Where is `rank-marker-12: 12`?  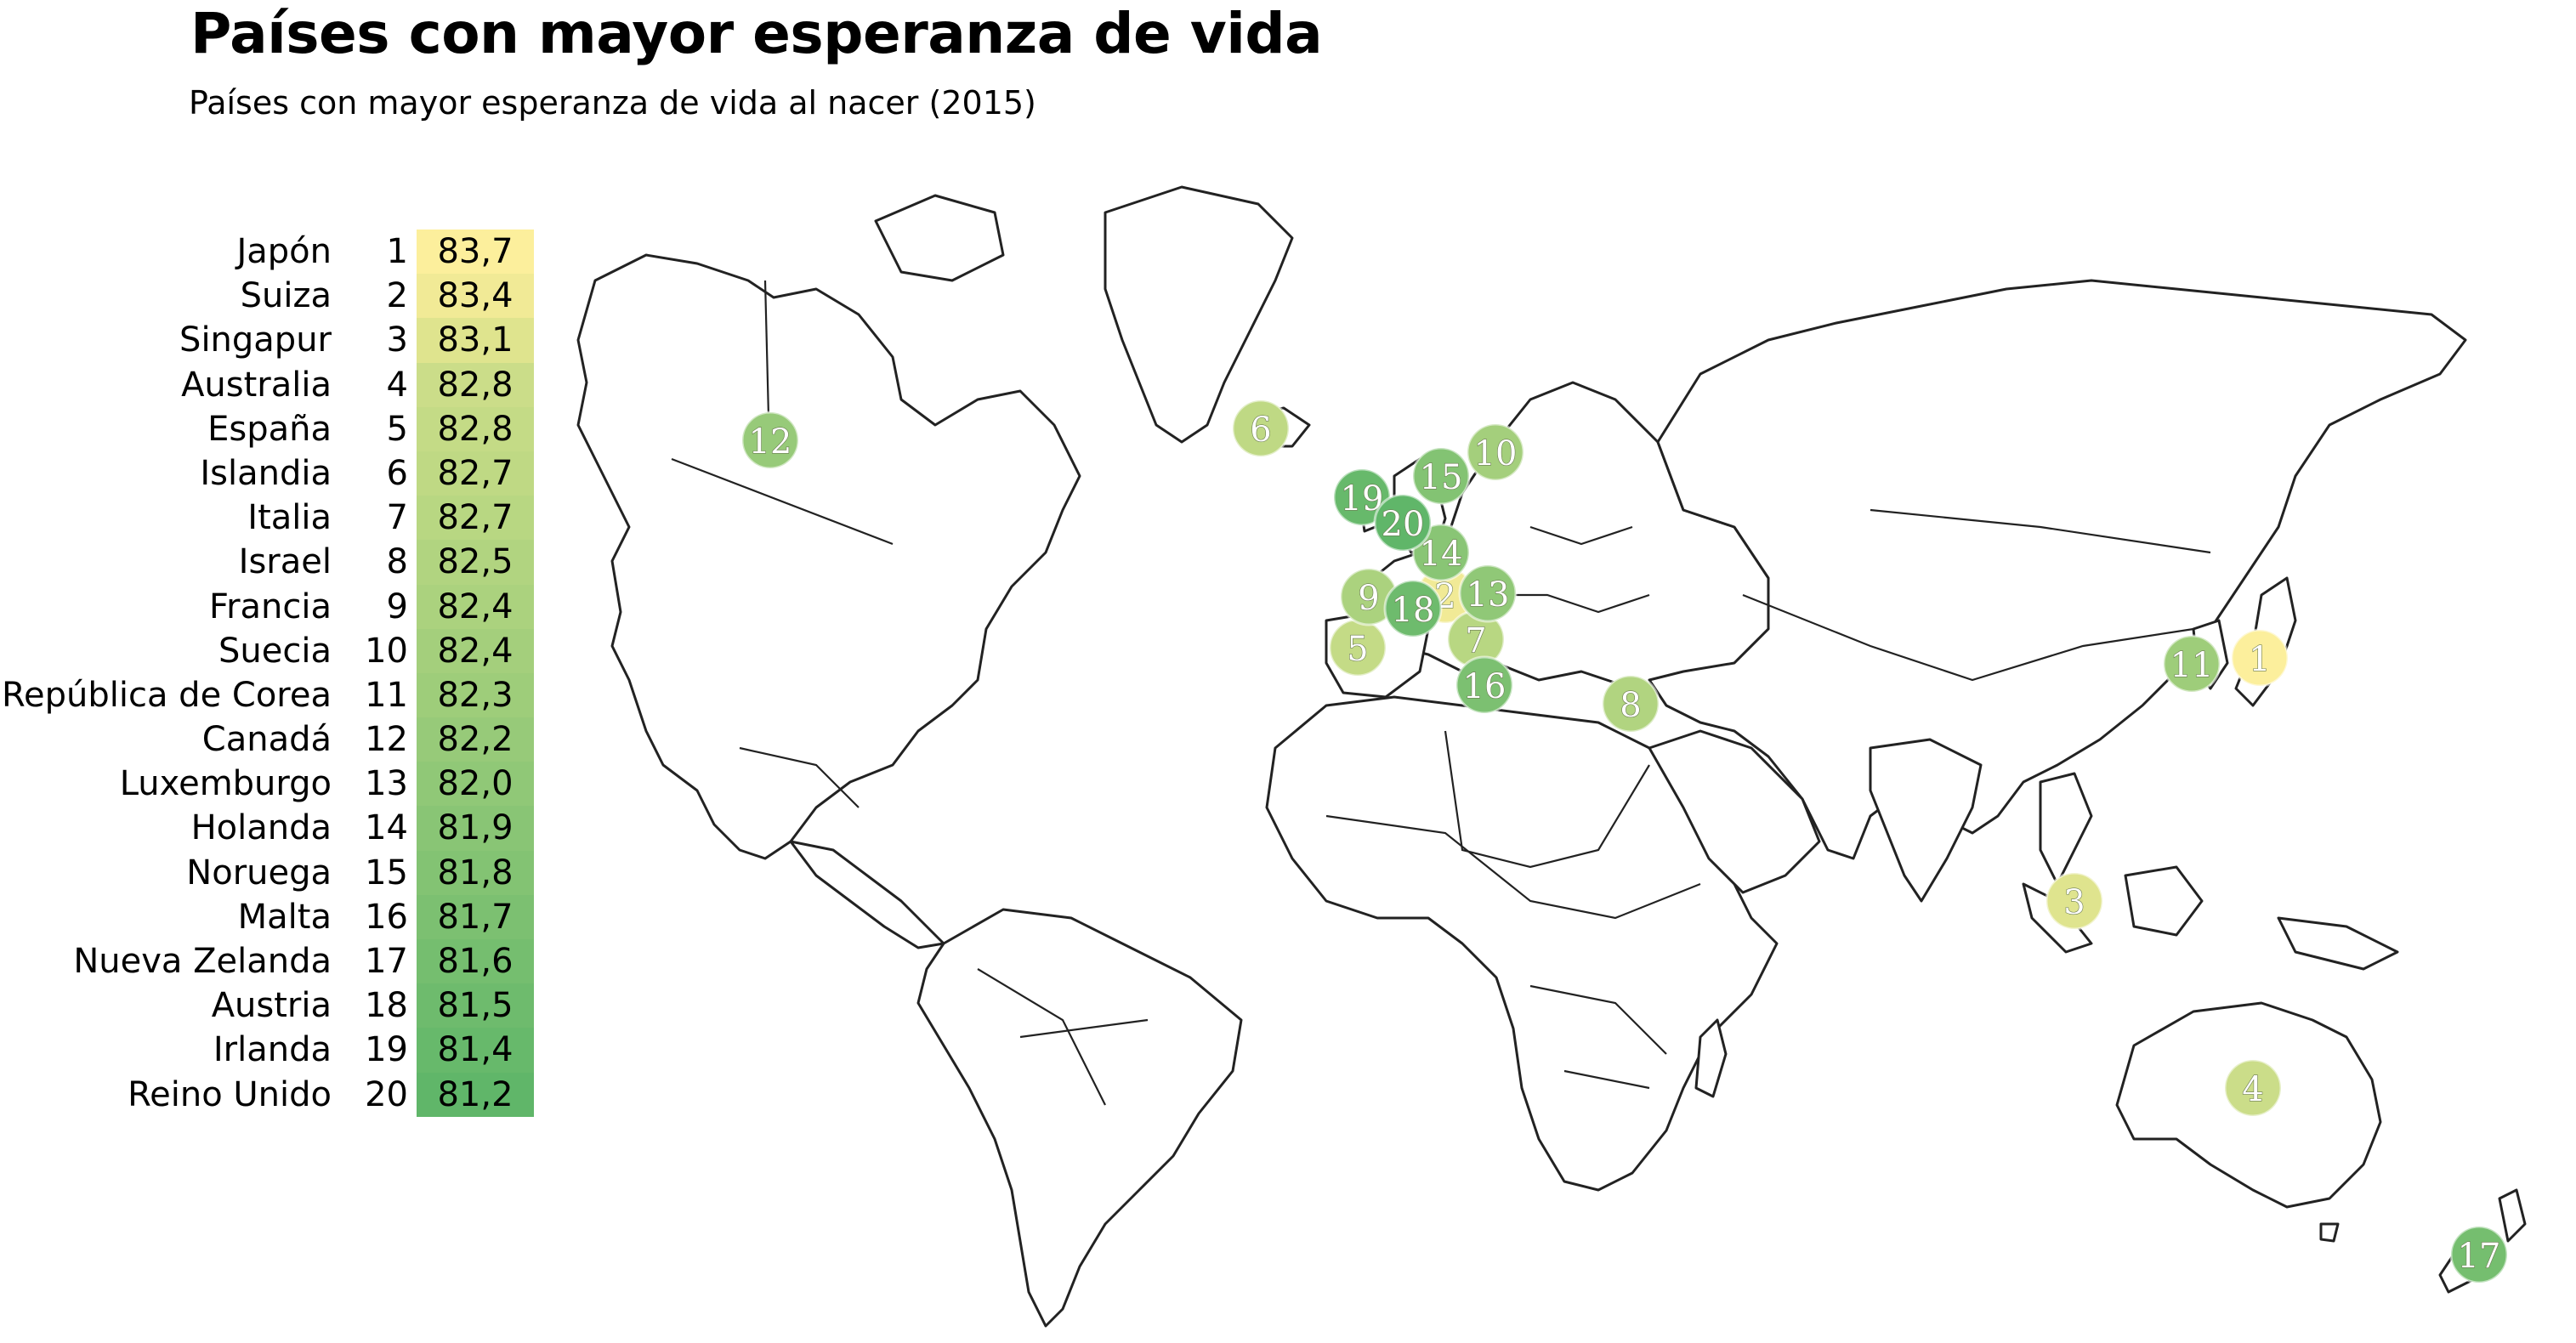 rank-marker-12: 12 is located at coordinates (770, 440).